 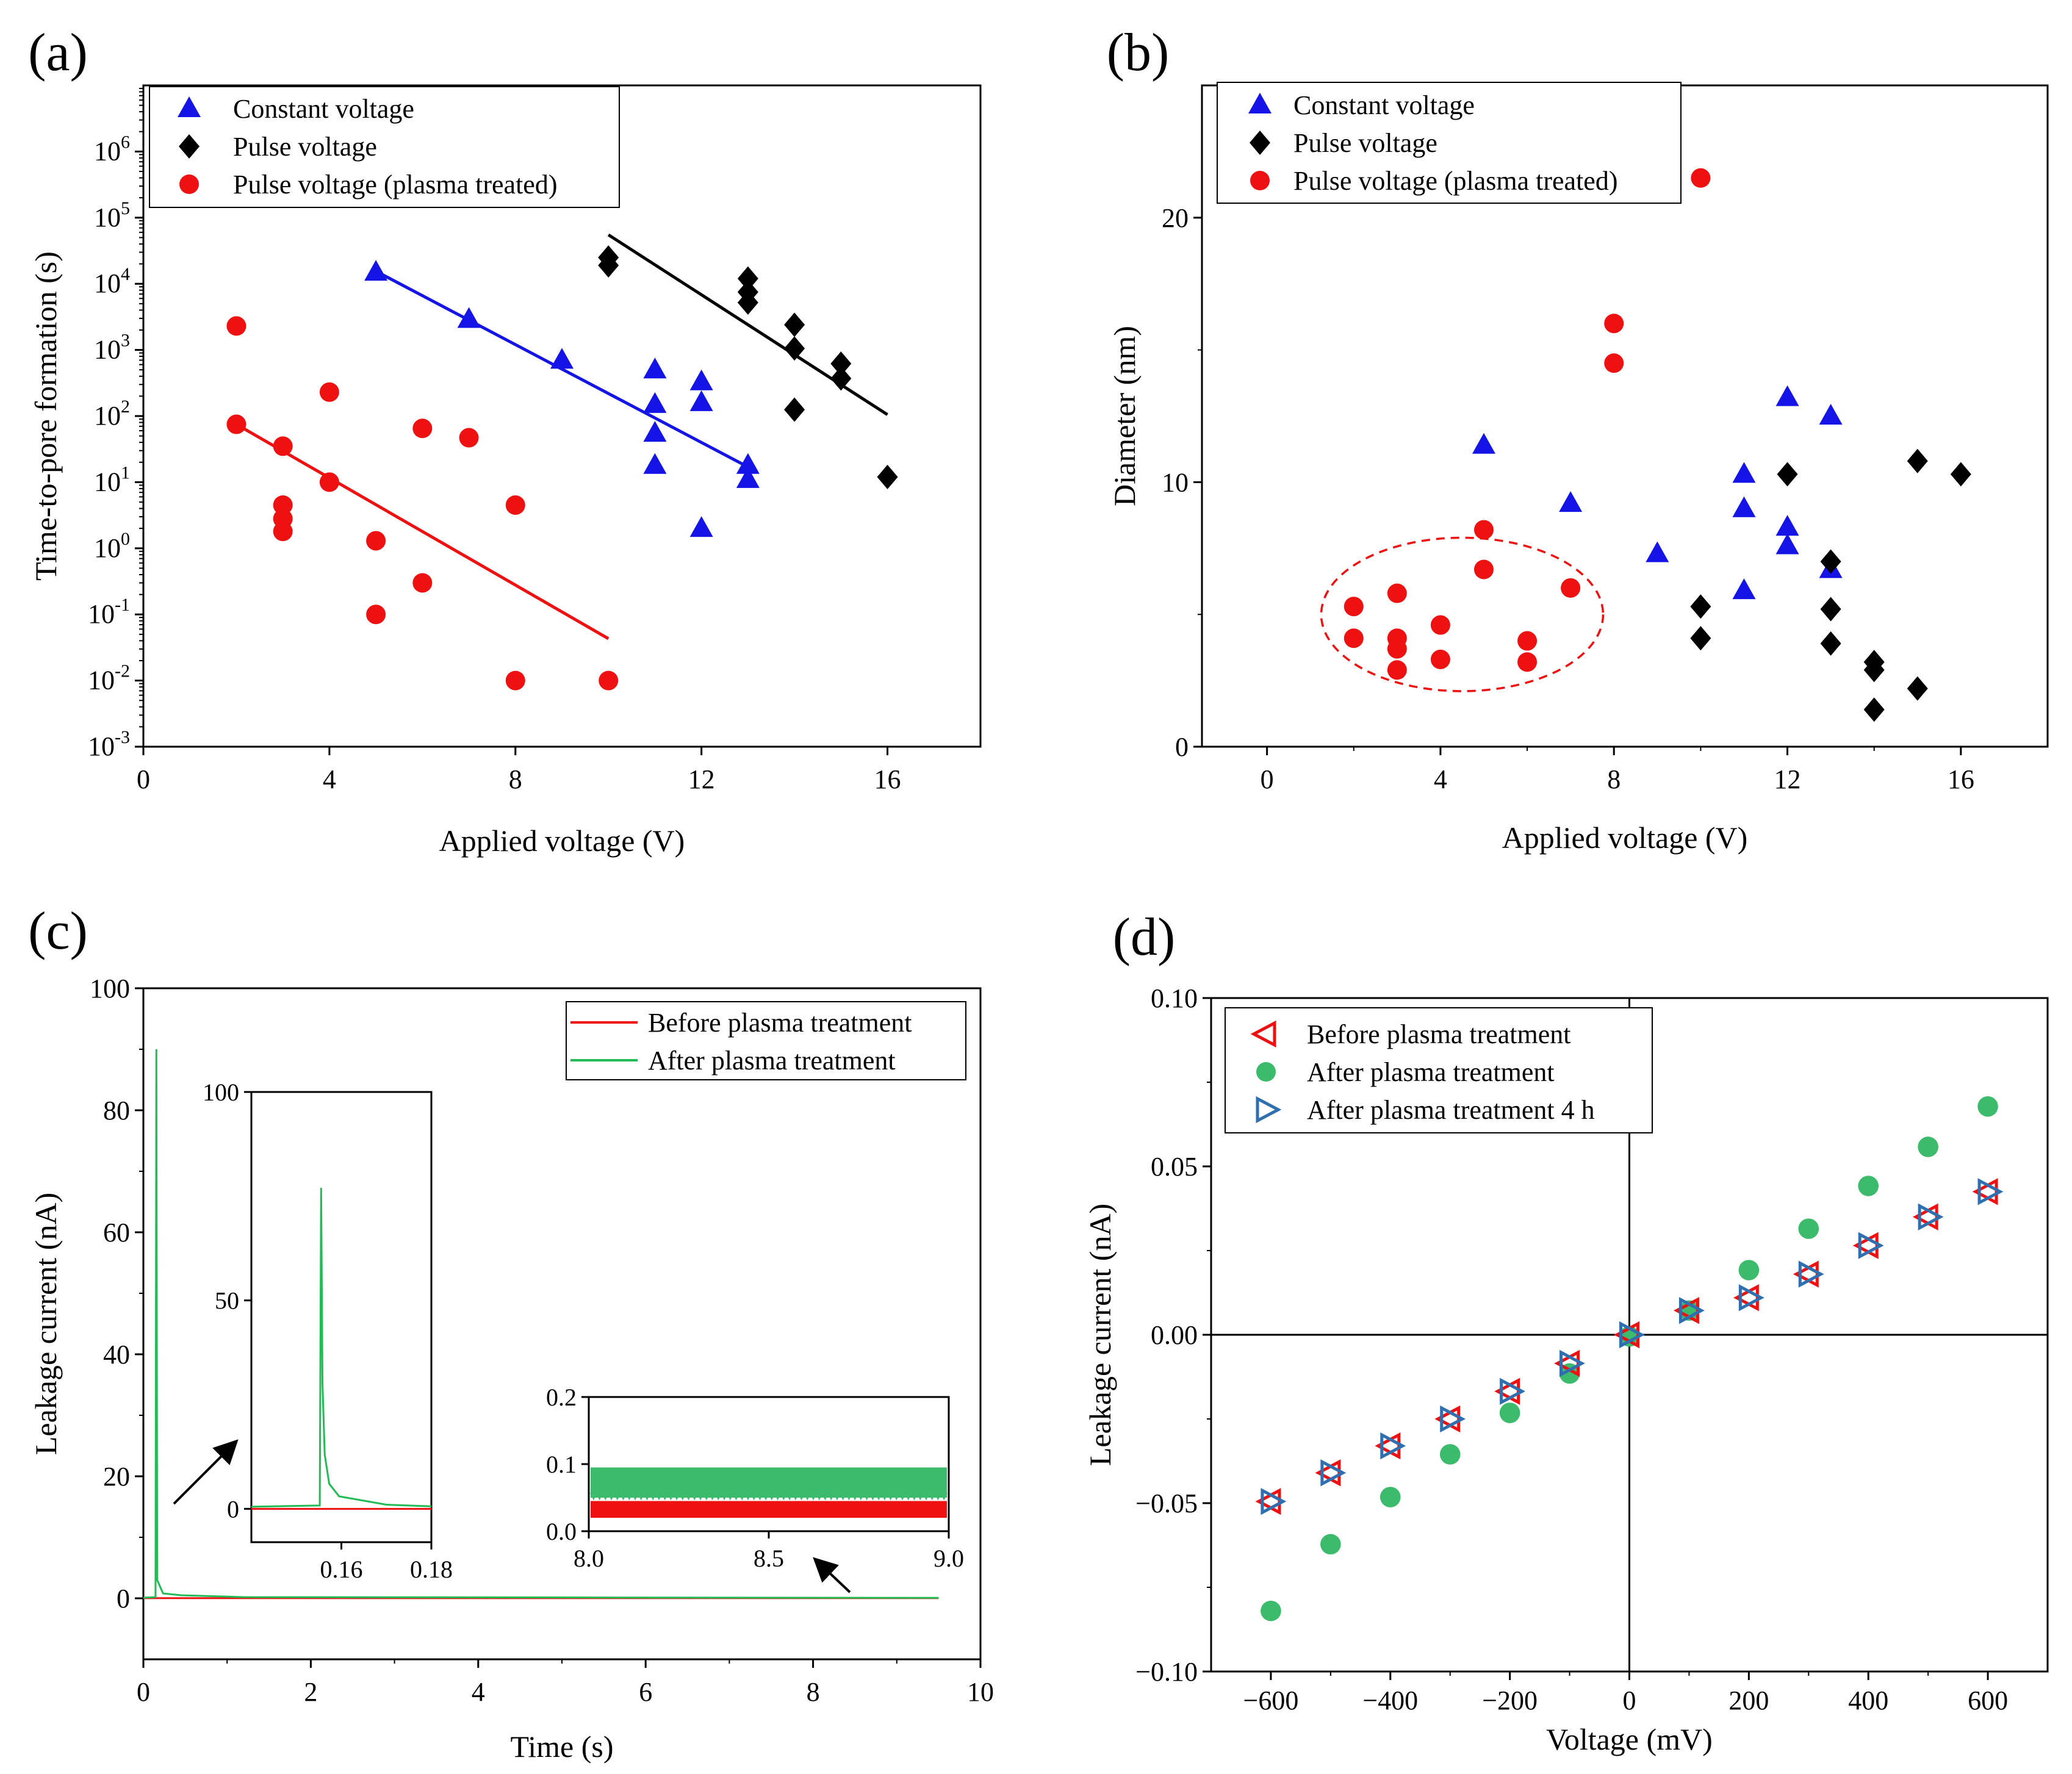 I want to click on inset-peak-ytick-label: 0, so click(x=233, y=1509).